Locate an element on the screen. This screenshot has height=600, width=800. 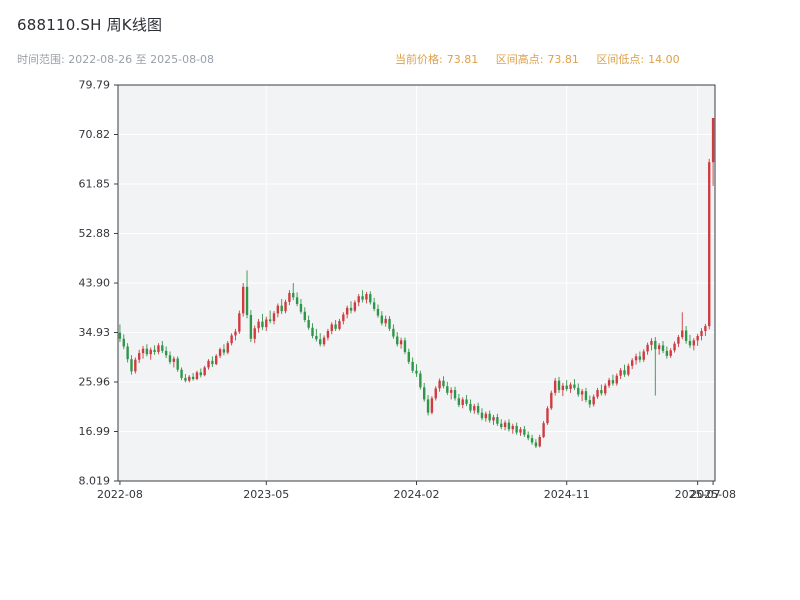
range-high-label: 区间高点: is located at coordinates (519, 59).